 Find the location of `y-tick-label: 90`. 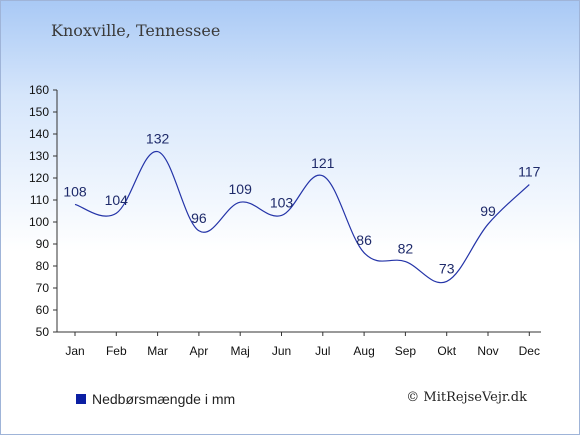

y-tick-label: 90 is located at coordinates (43, 244).